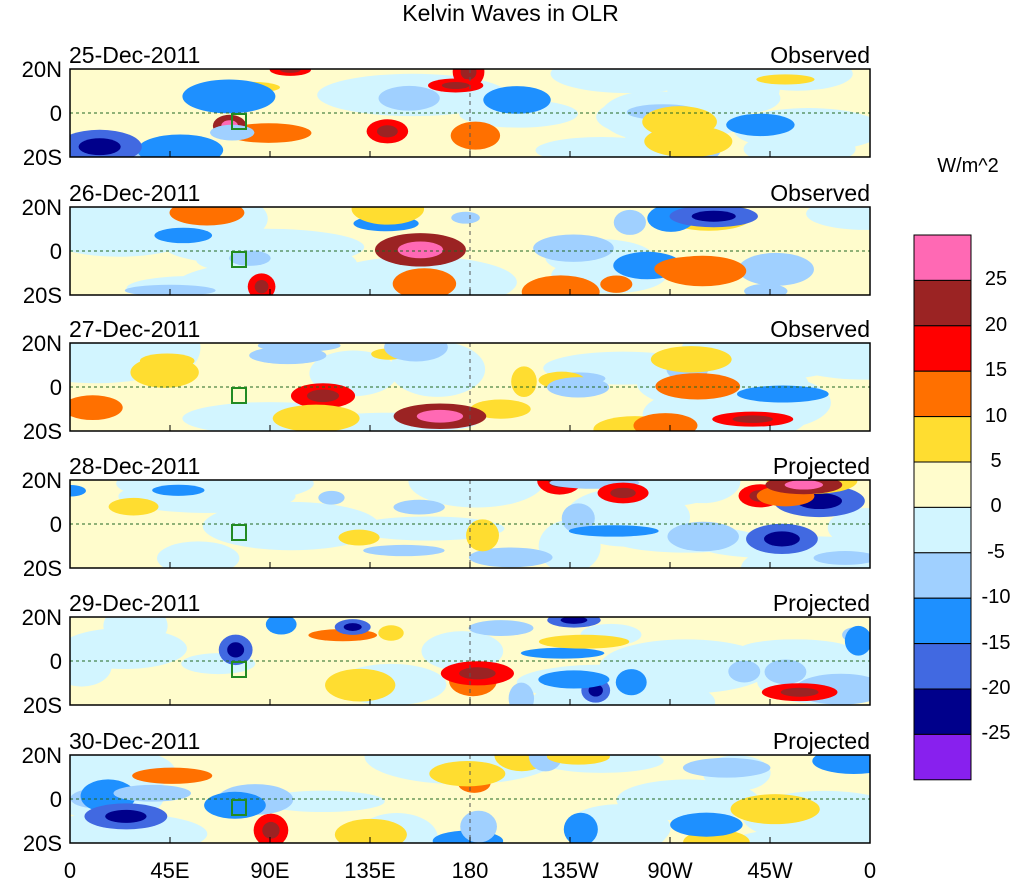 The image size is (1021, 887). I want to click on panel-status: Projected, so click(821, 741).